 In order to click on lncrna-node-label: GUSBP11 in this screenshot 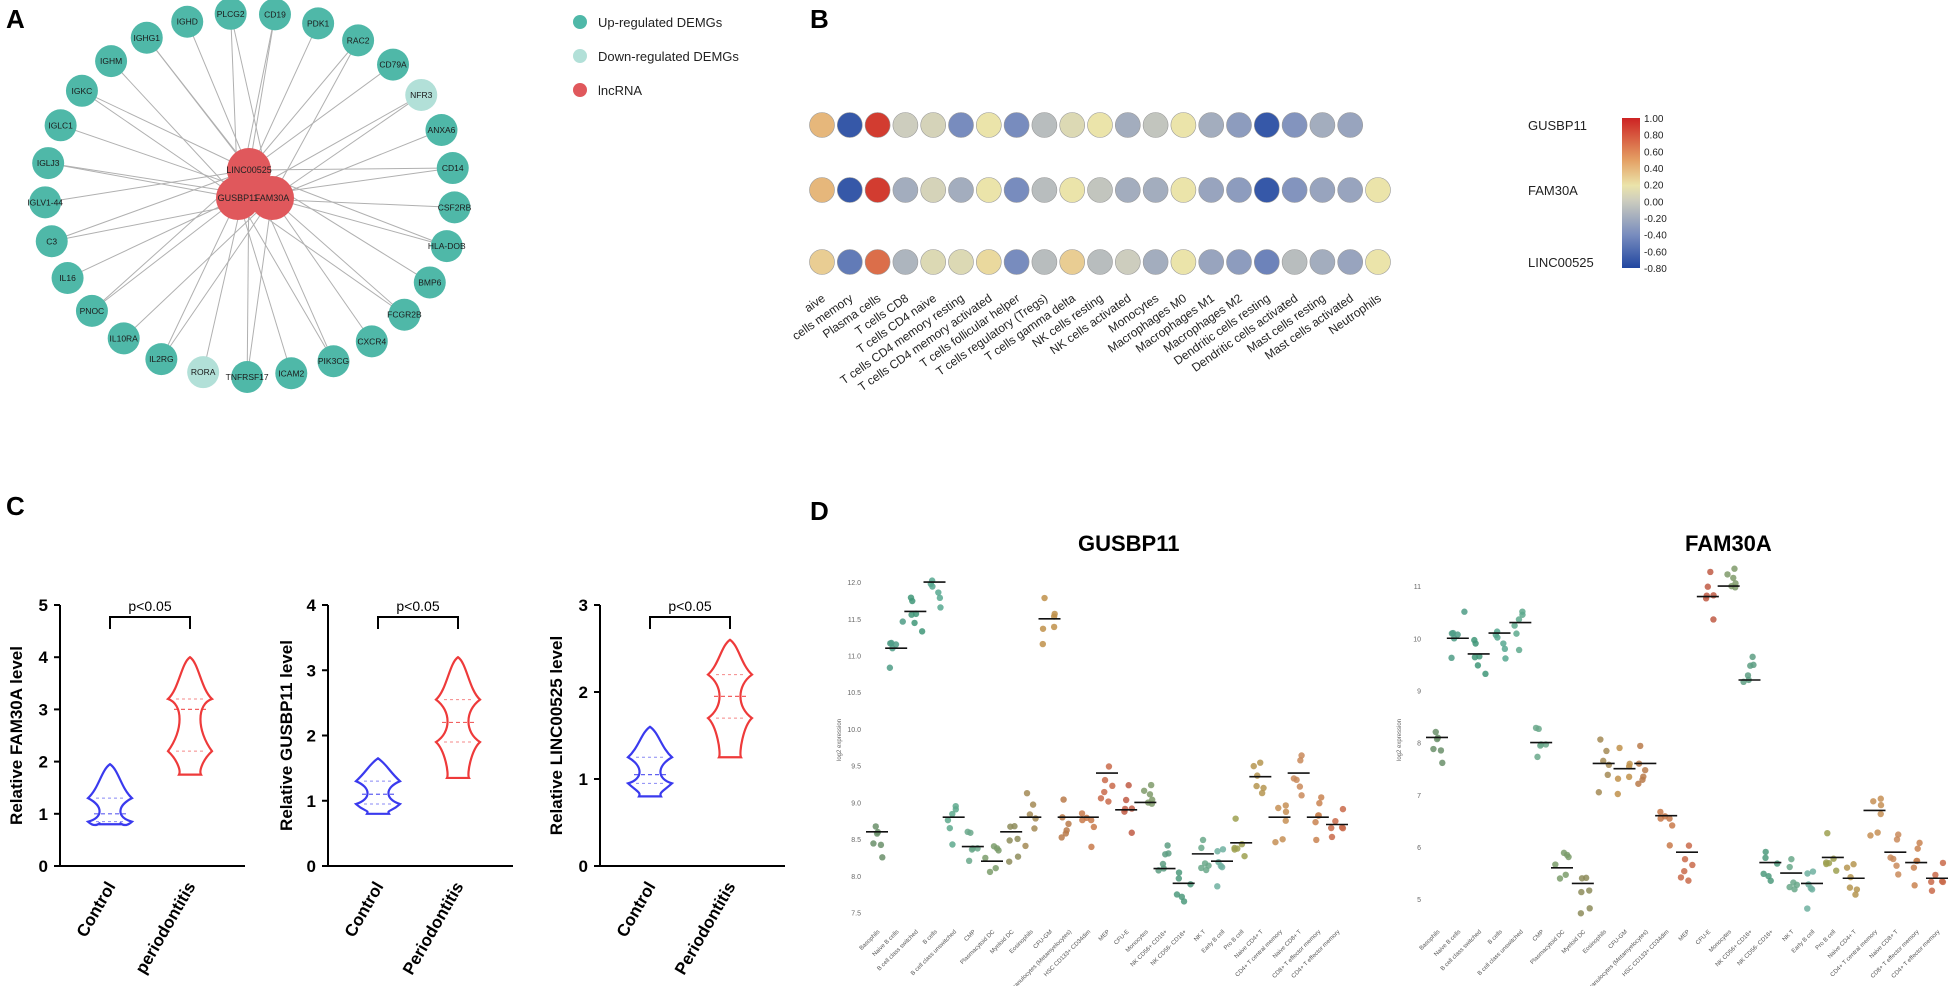, I will do `click(238, 198)`.